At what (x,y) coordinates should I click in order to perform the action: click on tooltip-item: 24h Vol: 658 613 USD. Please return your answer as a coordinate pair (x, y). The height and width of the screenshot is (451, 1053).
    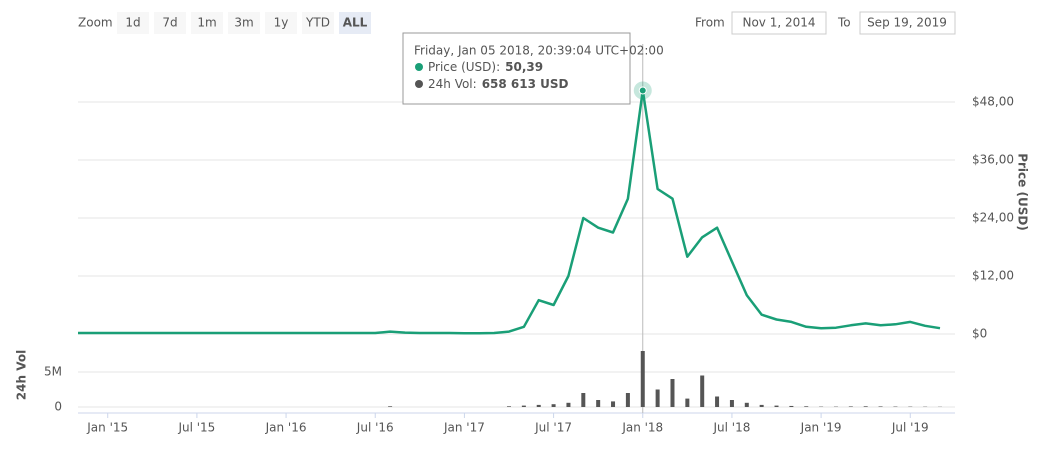
    Looking at the image, I should click on (498, 84).